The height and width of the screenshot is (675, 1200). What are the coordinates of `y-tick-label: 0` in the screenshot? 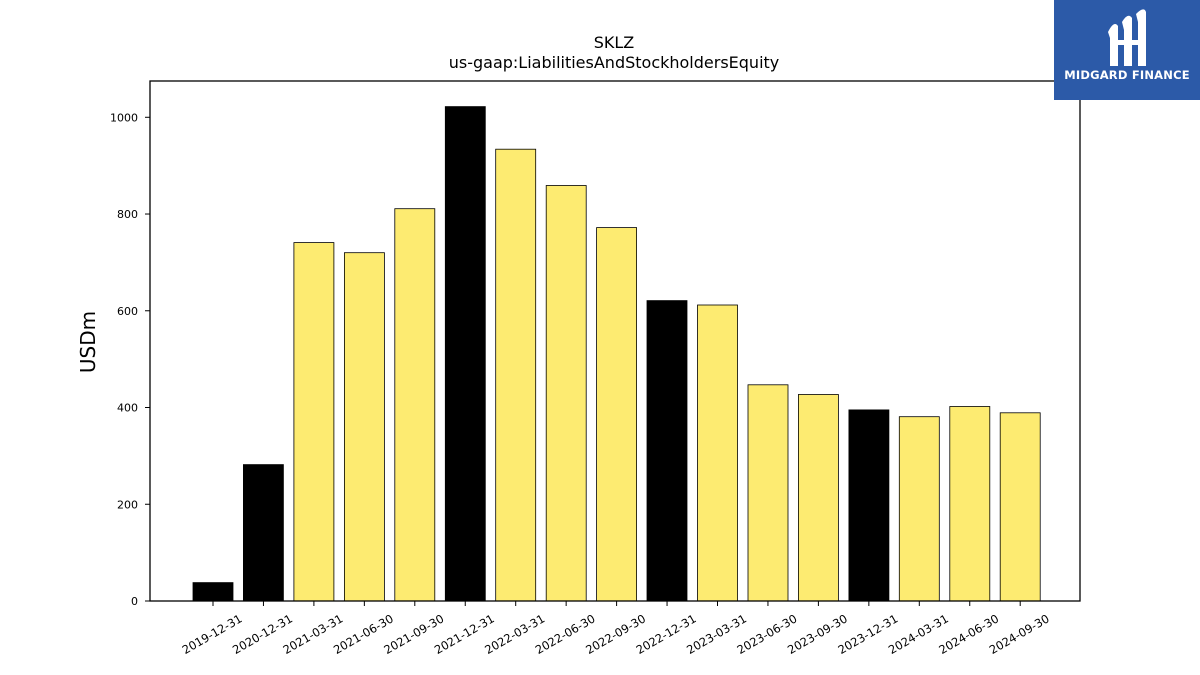 It's located at (134, 601).